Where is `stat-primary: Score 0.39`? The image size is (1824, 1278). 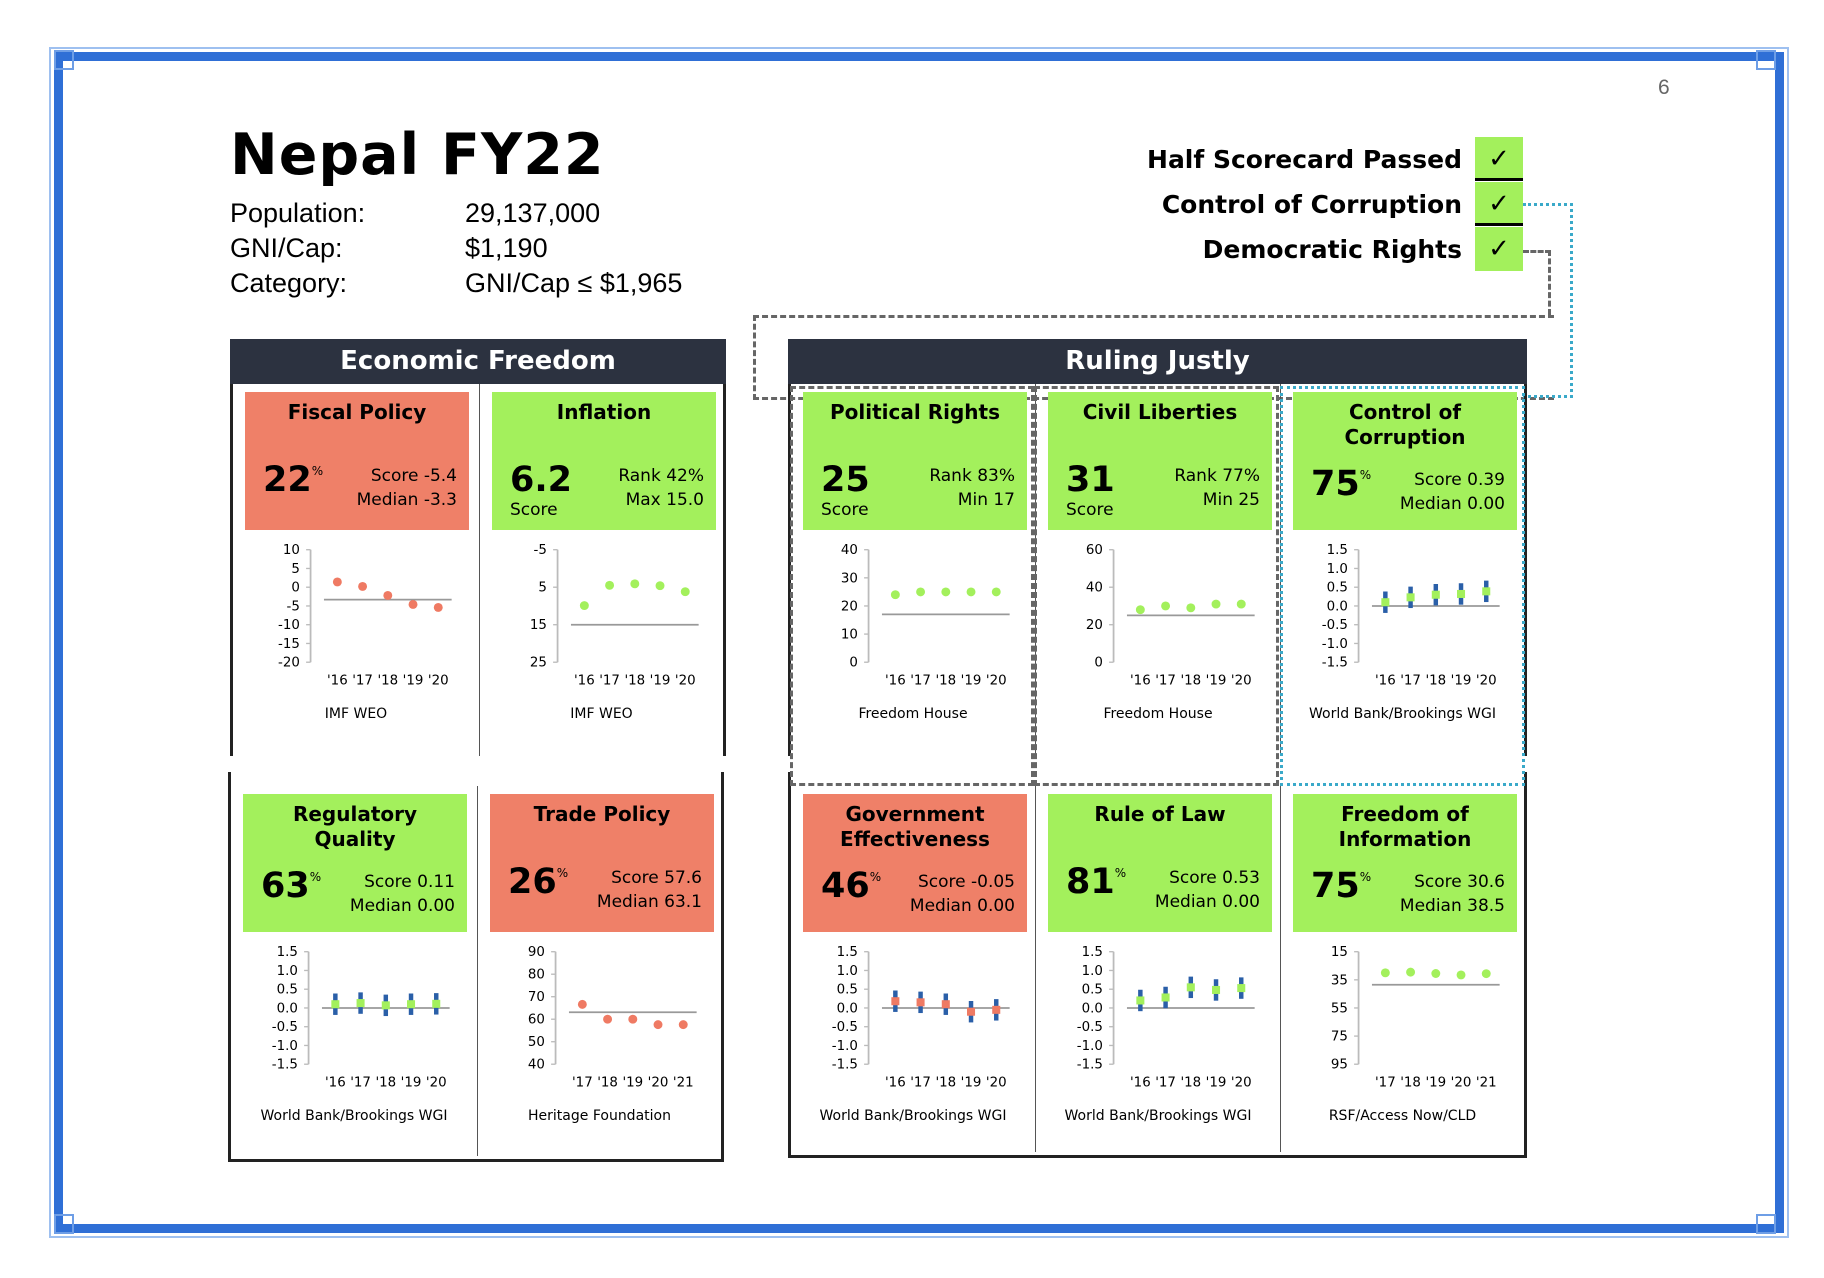 stat-primary: Score 0.39 is located at coordinates (1459, 480).